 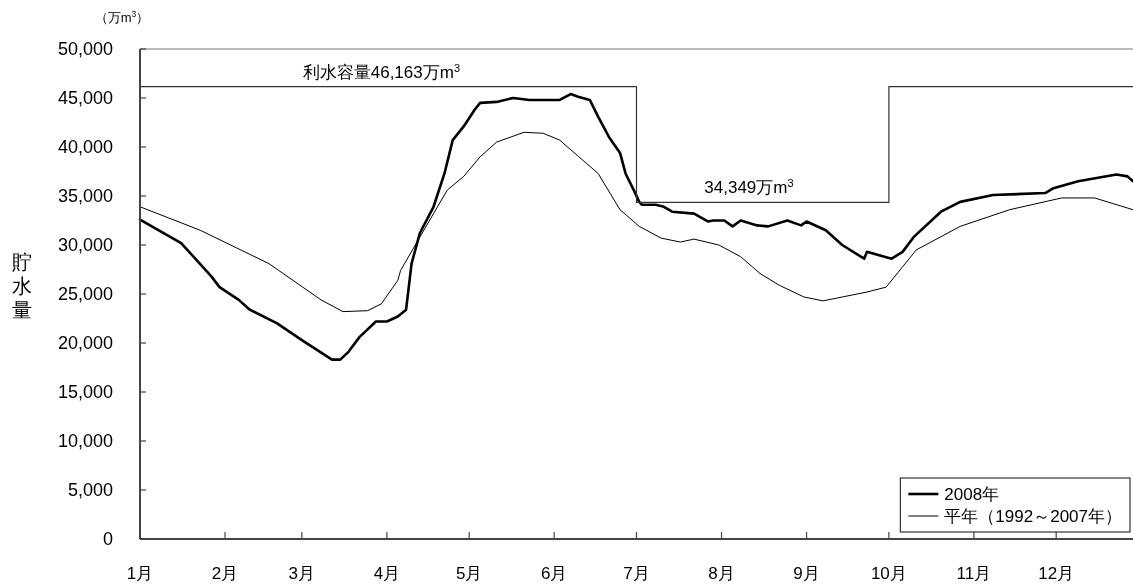 What do you see at coordinates (721, 573) in the screenshot?
I see `x-tick-label: 8月` at bounding box center [721, 573].